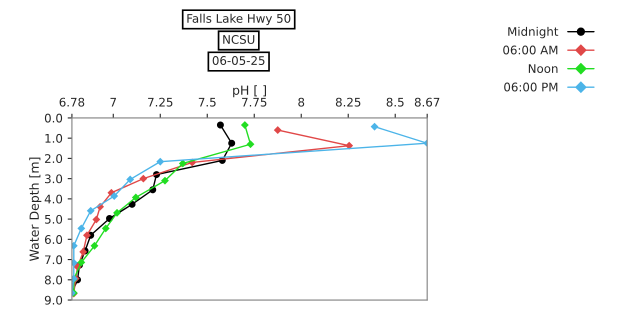  I want to click on x-tick-label: 8.67, so click(427, 102).